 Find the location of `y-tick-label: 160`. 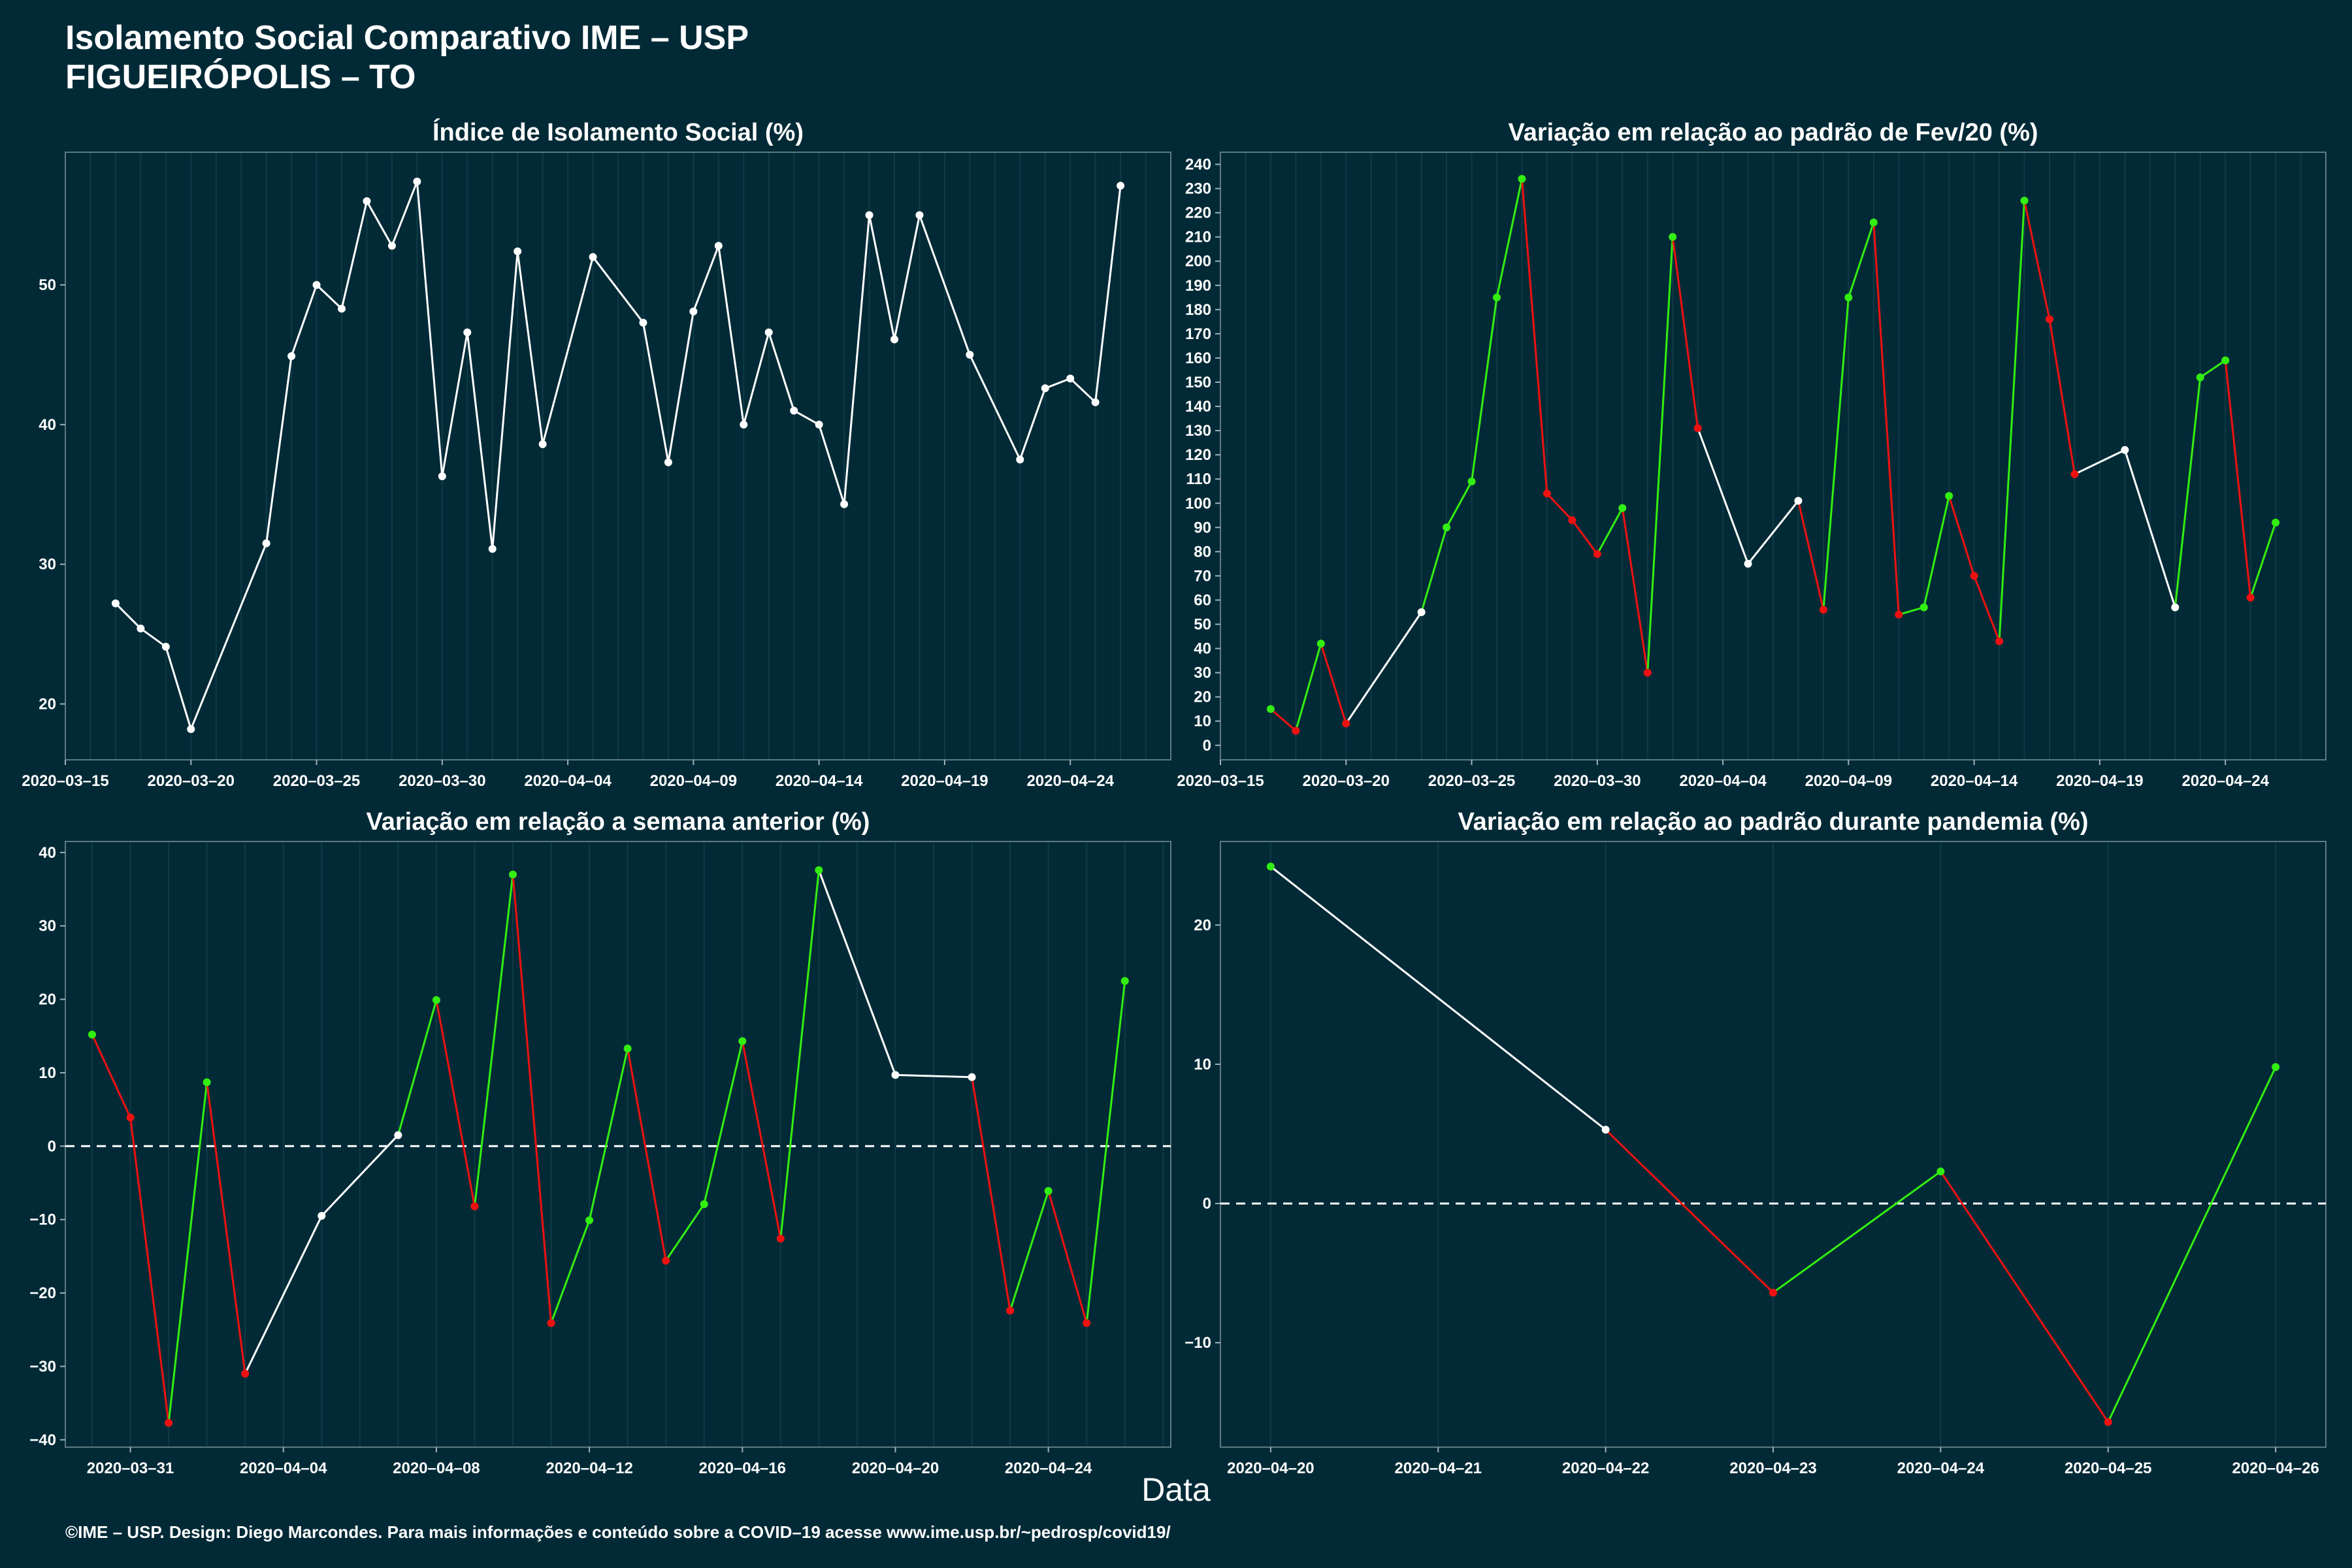

y-tick-label: 160 is located at coordinates (1198, 358).